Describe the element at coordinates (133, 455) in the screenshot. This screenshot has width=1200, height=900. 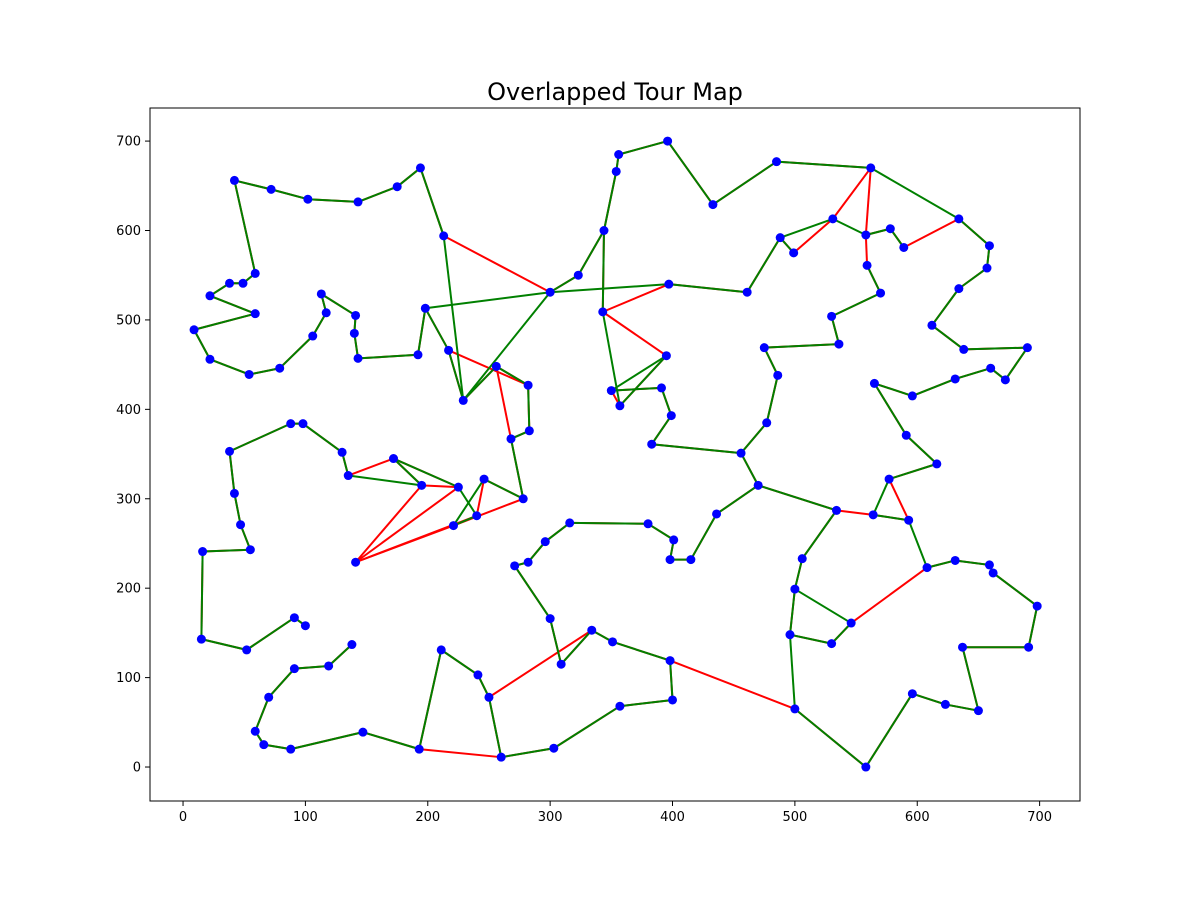
I see `y-axis: 0 100 200 300 400 500 600 700` at that location.